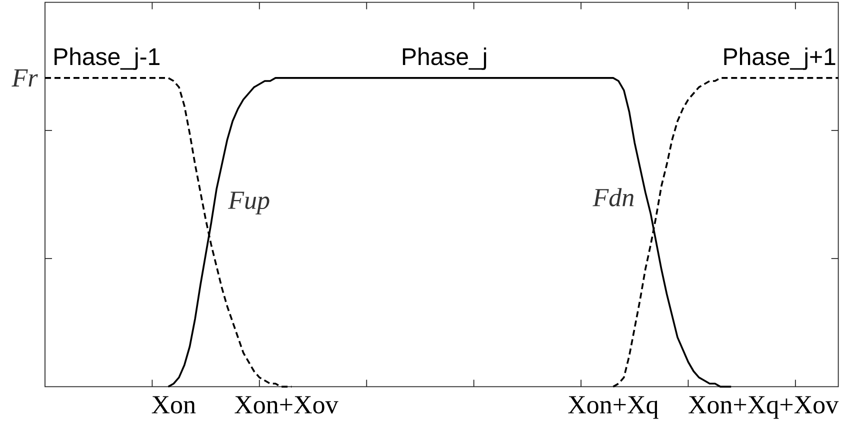 The image size is (847, 427). I want to click on x-tick-label: Xon+Xq, so click(613, 407).